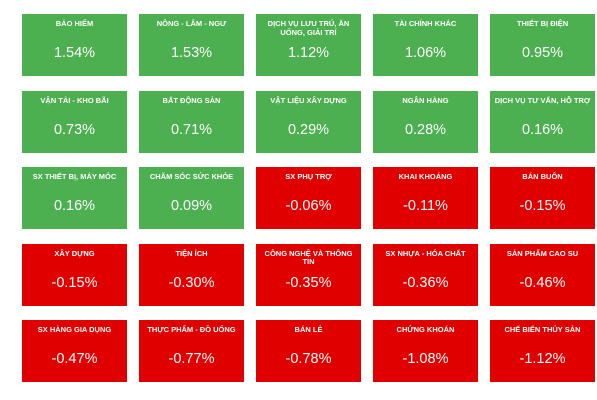 The height and width of the screenshot is (400, 597). Describe the element at coordinates (542, 253) in the screenshot. I see `sector-label: SẢN PHẨM CAO SU` at that location.